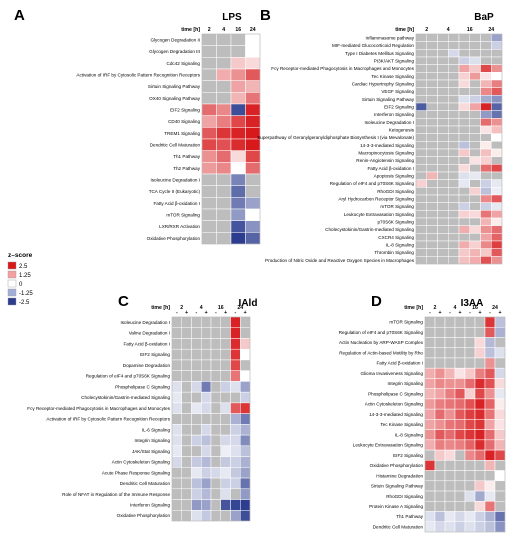  Describe the element at coordinates (479, 313) in the screenshot. I see `treatment-tick-label: +` at that location.